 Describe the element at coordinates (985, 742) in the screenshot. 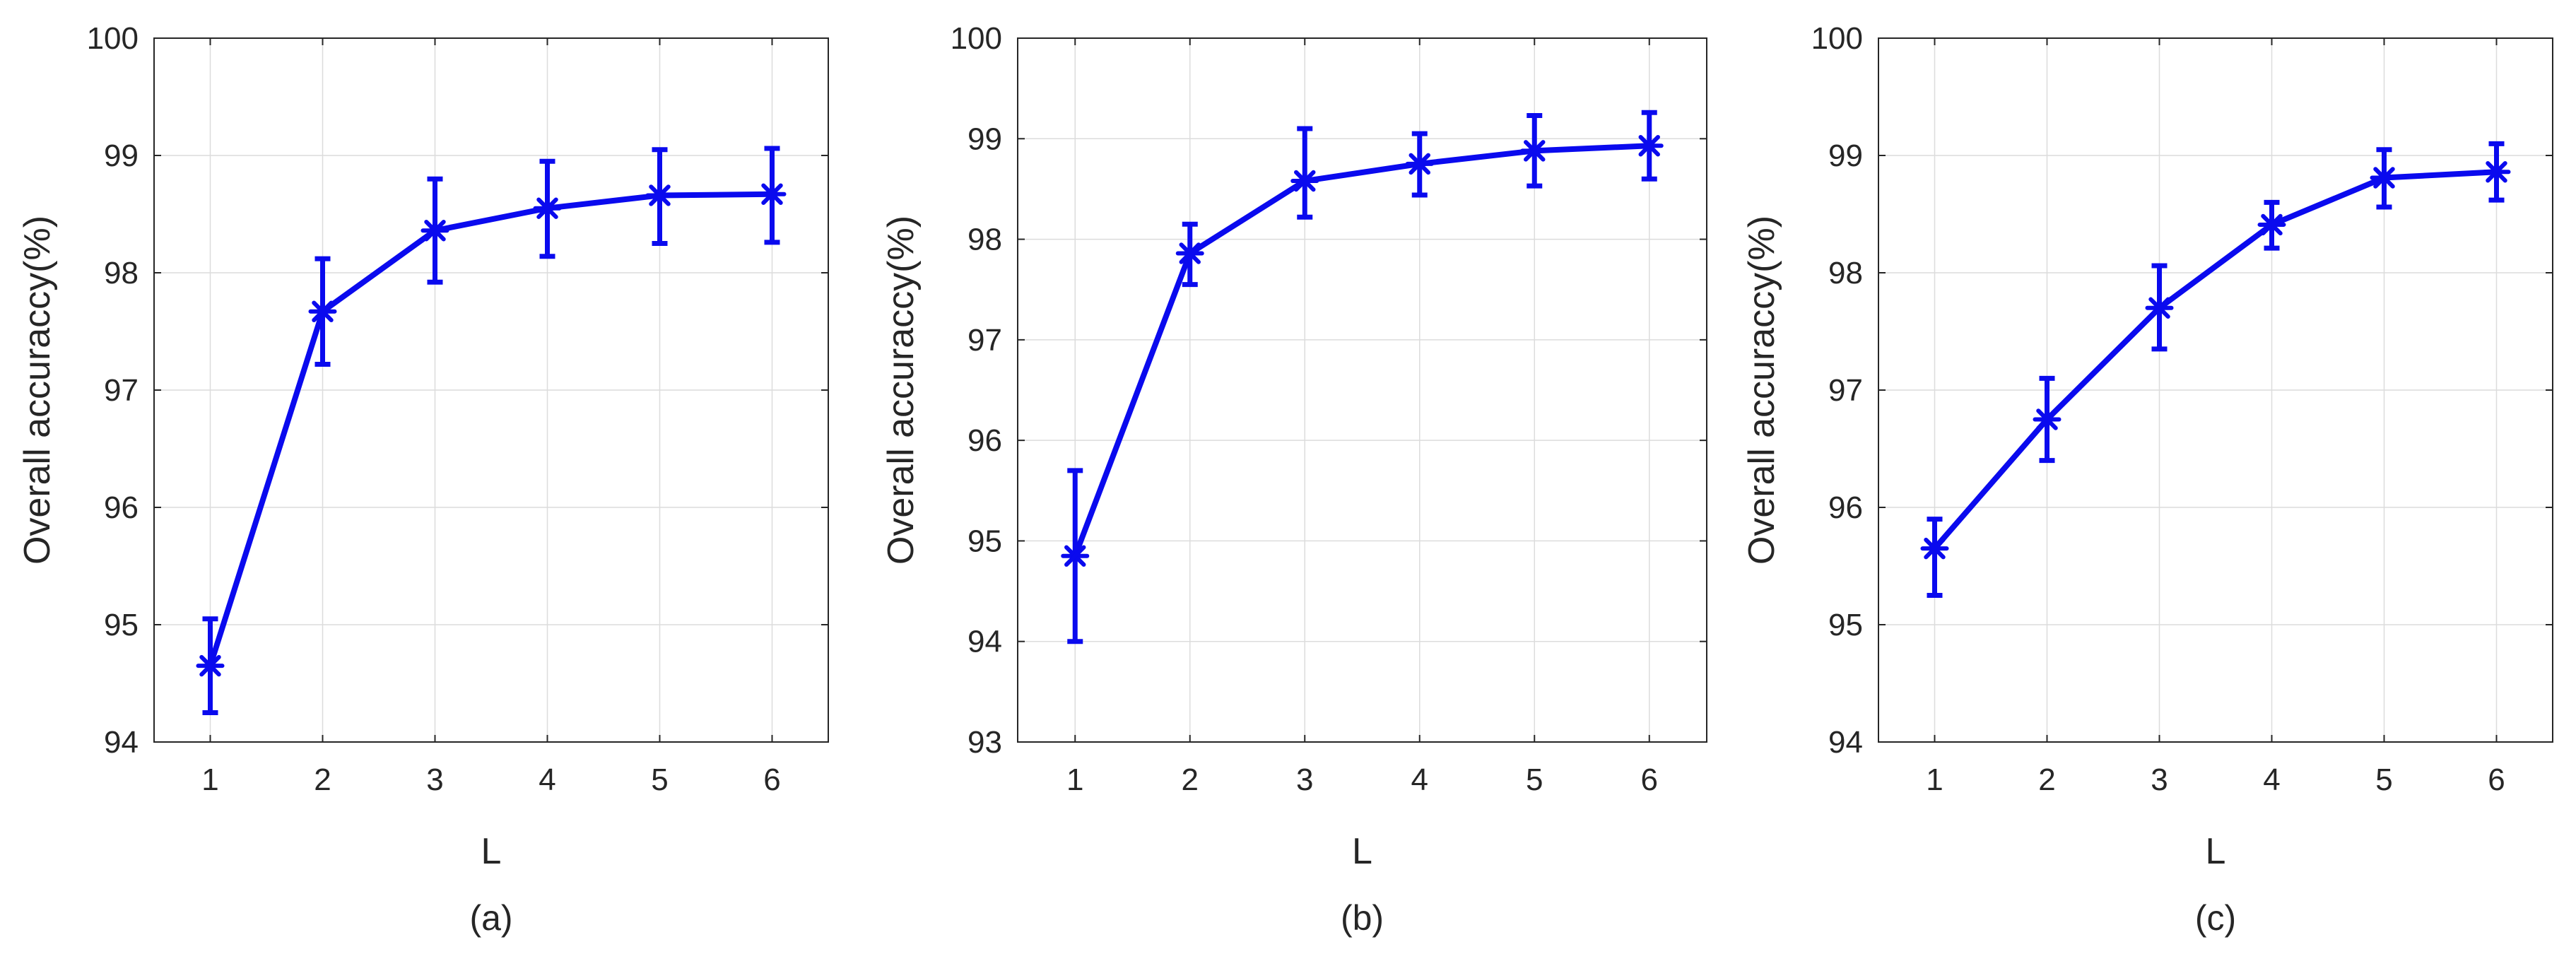

I see `y-tick-label: 93` at that location.